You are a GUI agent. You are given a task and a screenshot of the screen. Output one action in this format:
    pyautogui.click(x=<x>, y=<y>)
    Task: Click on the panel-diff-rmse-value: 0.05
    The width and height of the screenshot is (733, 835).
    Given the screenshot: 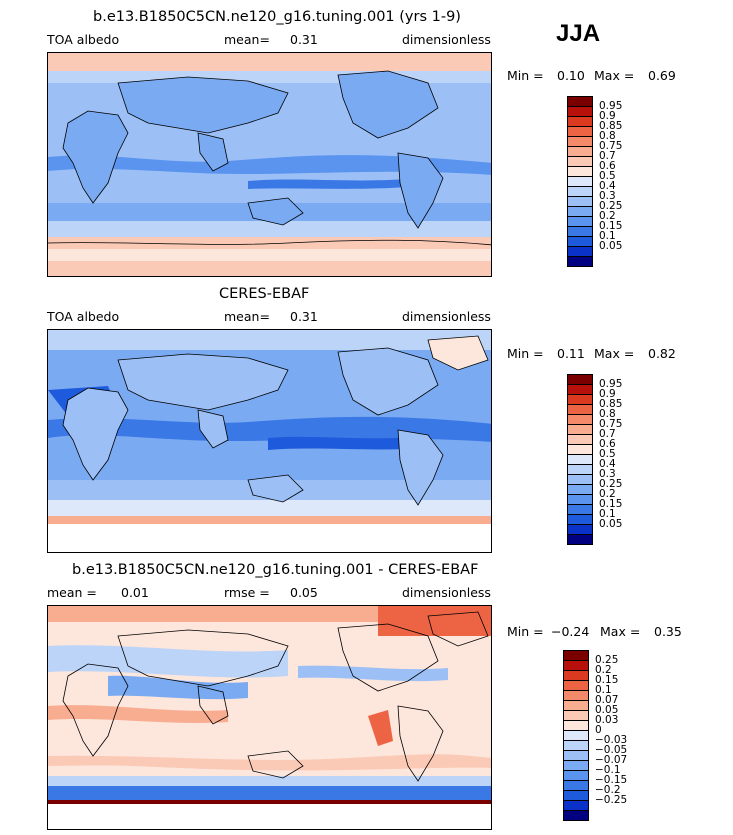 What is the action you would take?
    pyautogui.click(x=304, y=592)
    